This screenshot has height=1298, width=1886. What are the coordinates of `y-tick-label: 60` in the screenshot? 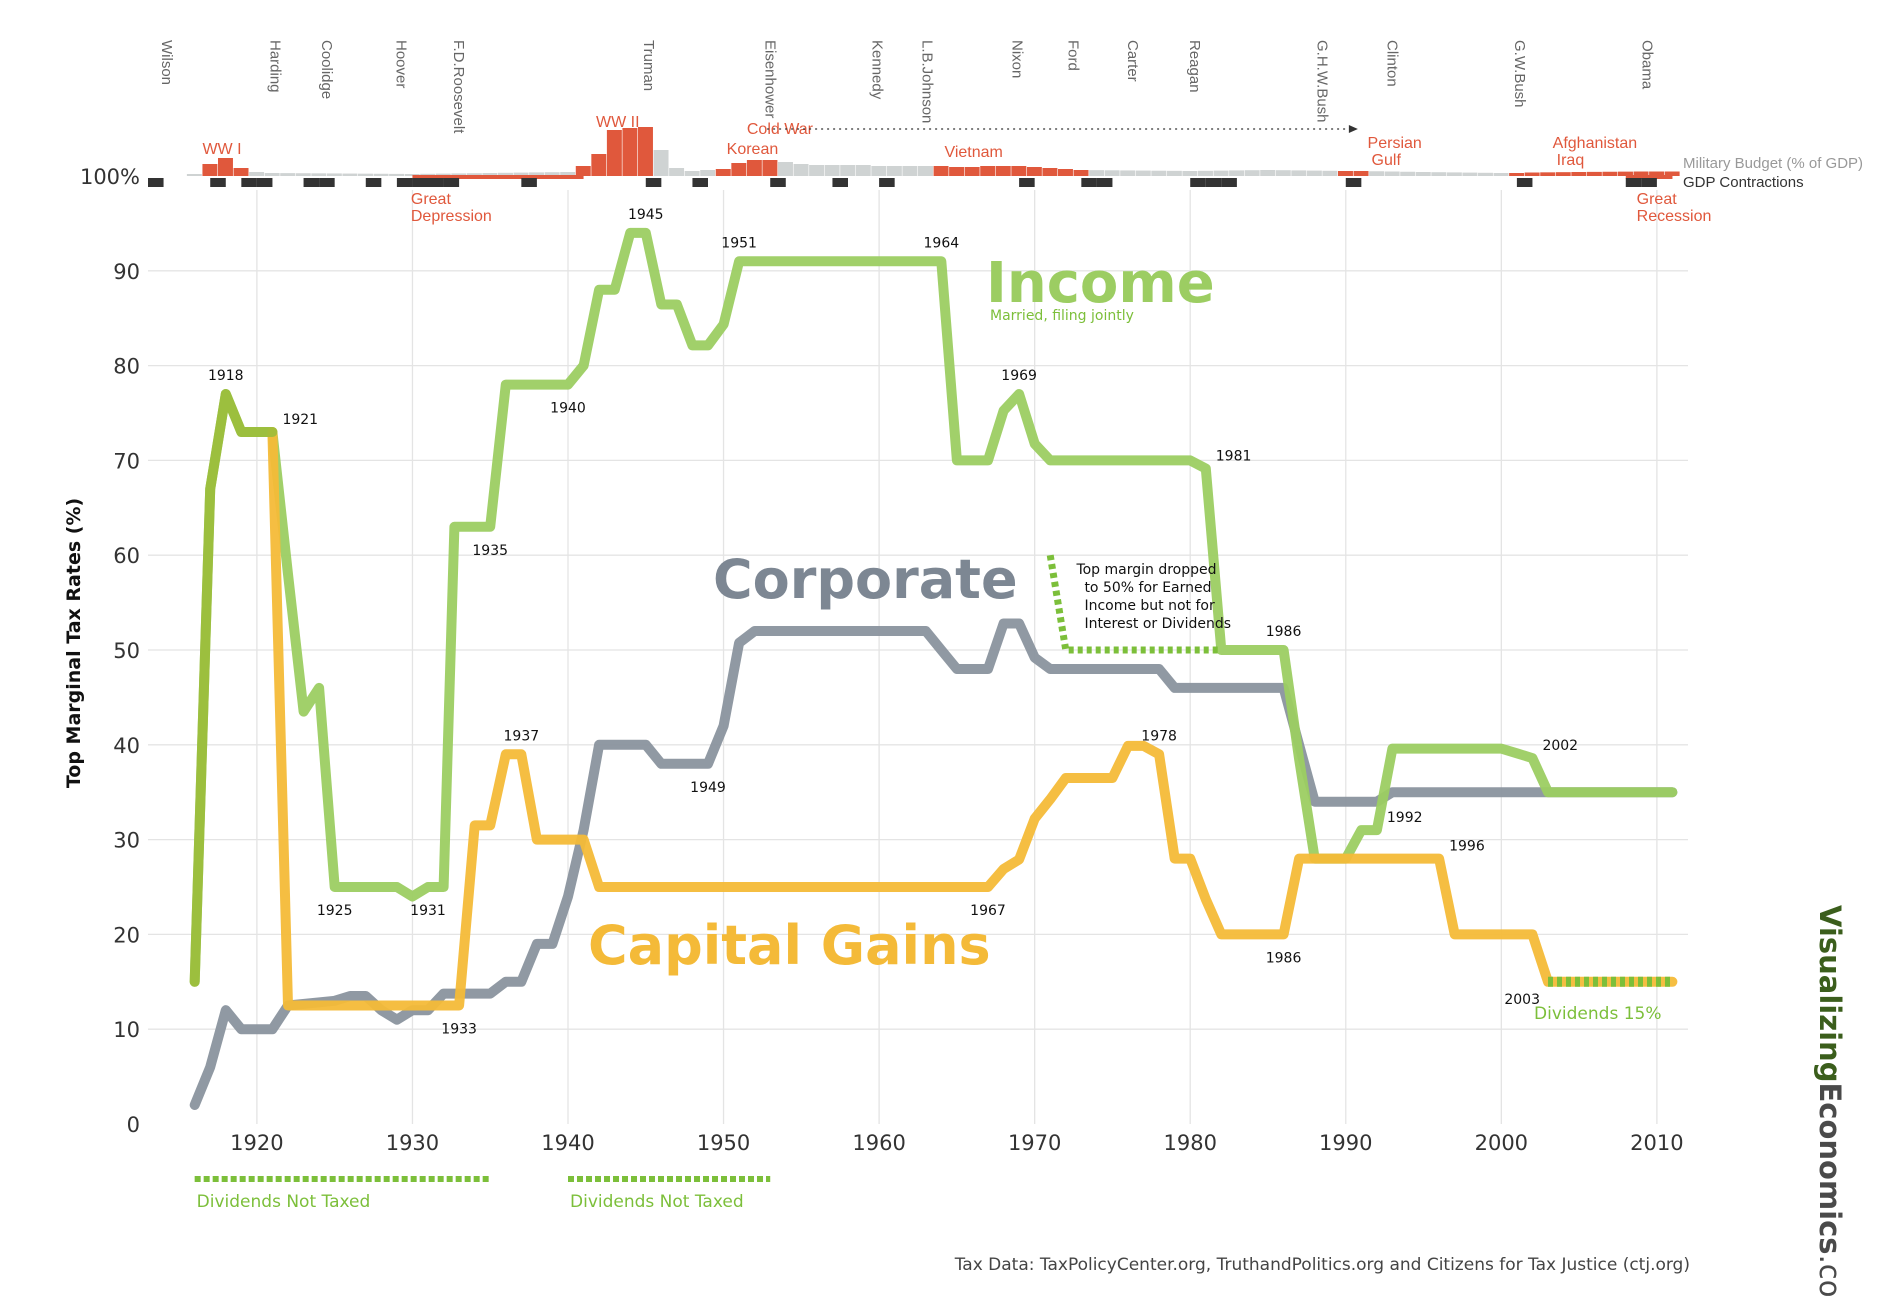 It's located at (126, 556).